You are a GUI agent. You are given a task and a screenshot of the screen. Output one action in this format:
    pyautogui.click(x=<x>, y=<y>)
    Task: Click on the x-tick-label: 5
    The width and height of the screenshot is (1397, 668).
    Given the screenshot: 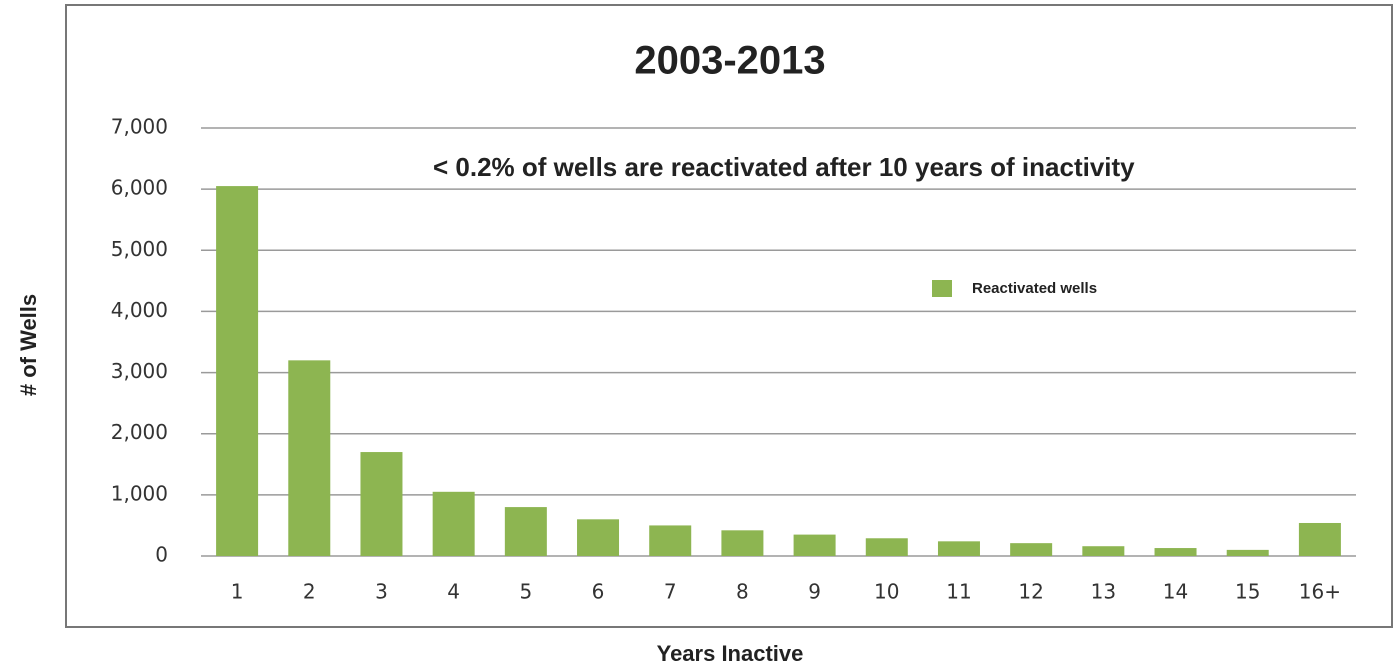 What is the action you would take?
    pyautogui.click(x=525, y=592)
    